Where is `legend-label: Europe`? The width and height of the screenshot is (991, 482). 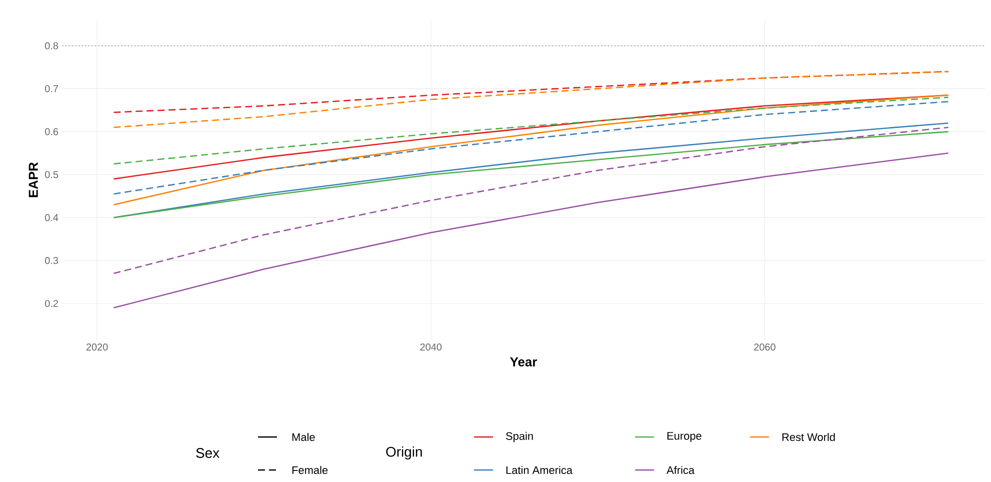 legend-label: Europe is located at coordinates (684, 437).